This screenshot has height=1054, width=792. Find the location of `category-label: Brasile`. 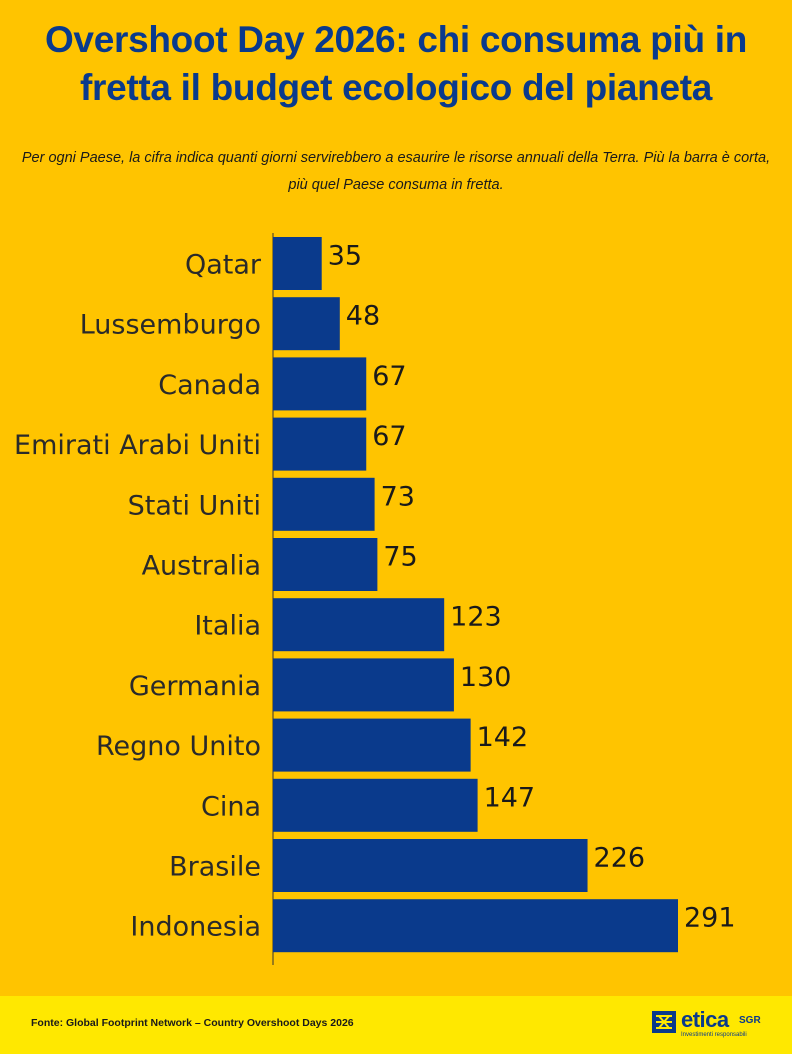

category-label: Brasile is located at coordinates (215, 867).